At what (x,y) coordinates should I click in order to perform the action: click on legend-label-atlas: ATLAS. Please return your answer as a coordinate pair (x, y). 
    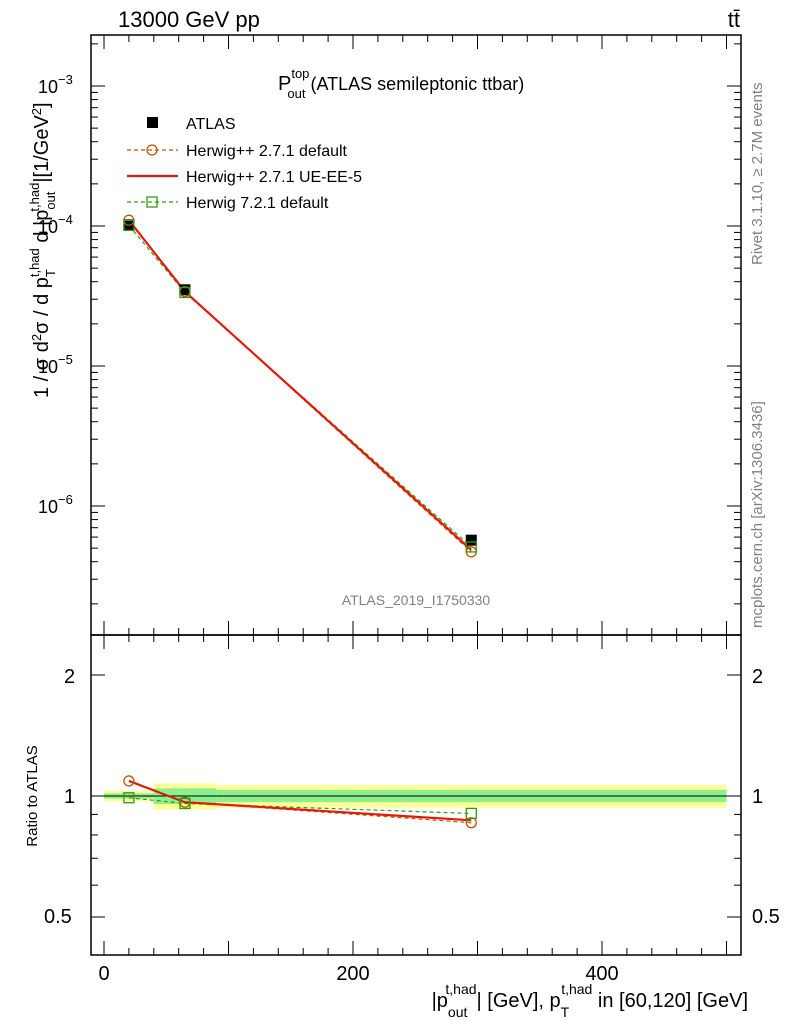
    Looking at the image, I should click on (211, 124).